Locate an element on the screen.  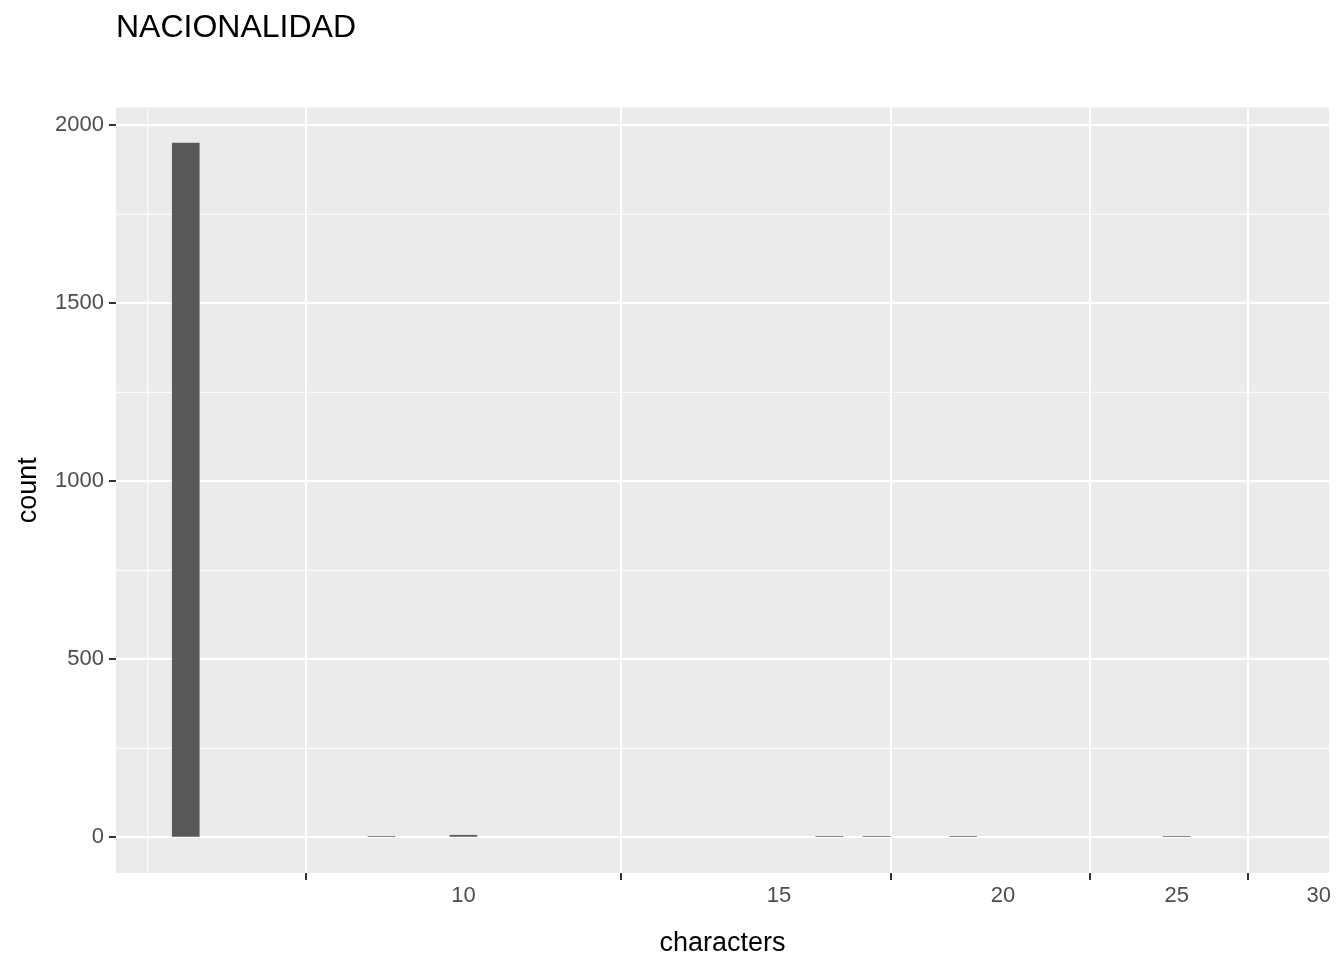
x-tick-label: 15 is located at coordinates (779, 895).